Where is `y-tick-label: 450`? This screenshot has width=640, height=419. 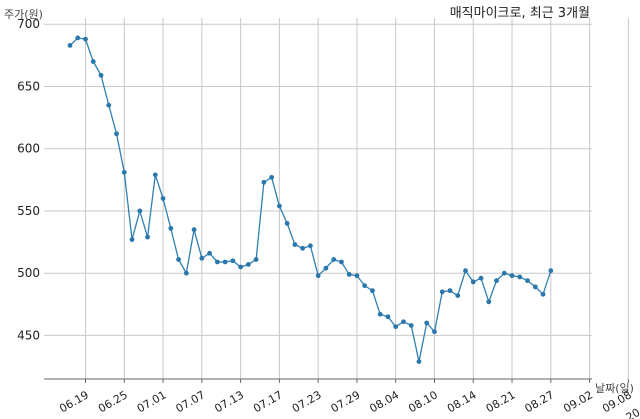 y-tick-label: 450 is located at coordinates (28, 335).